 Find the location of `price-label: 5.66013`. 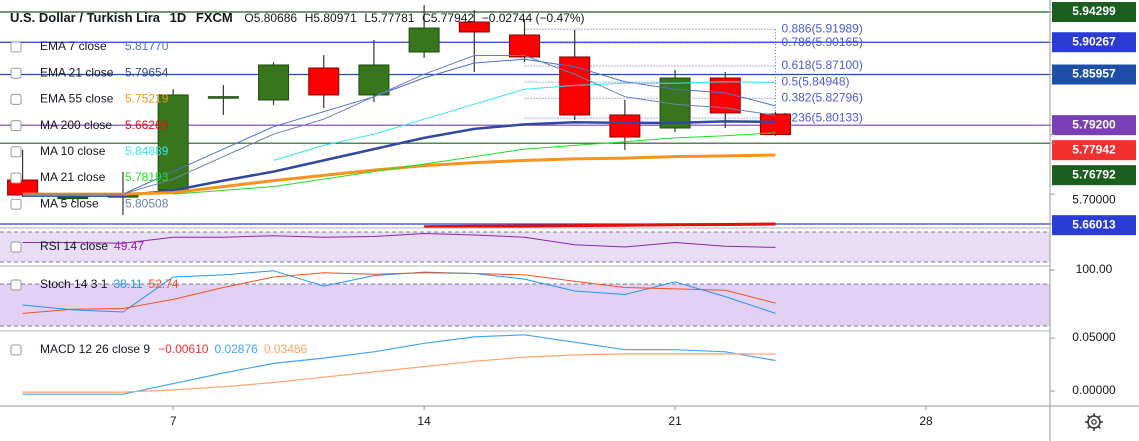

price-label: 5.66013 is located at coordinates (1094, 224).